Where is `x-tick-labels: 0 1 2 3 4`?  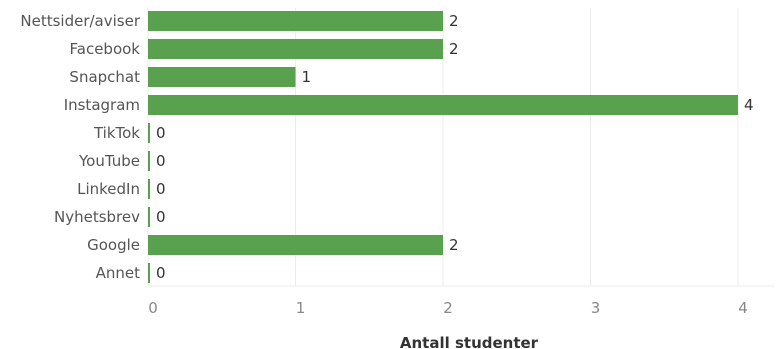
x-tick-labels: 0 1 2 3 4 is located at coordinates (448, 308).